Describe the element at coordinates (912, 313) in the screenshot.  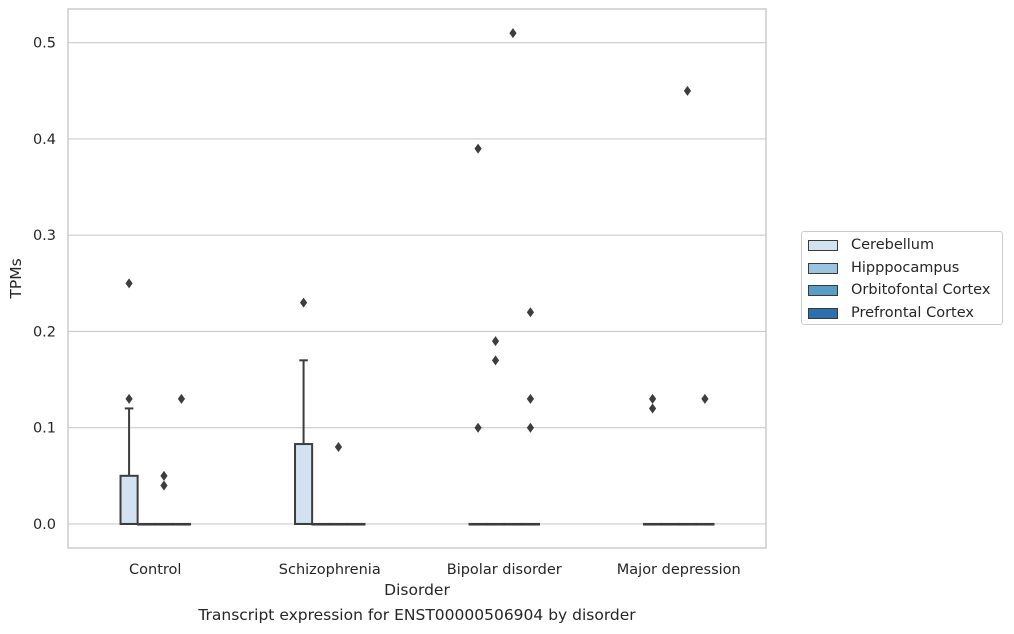
I see `legend-label-prefrontal-cortex: Prefrontal Cortex` at that location.